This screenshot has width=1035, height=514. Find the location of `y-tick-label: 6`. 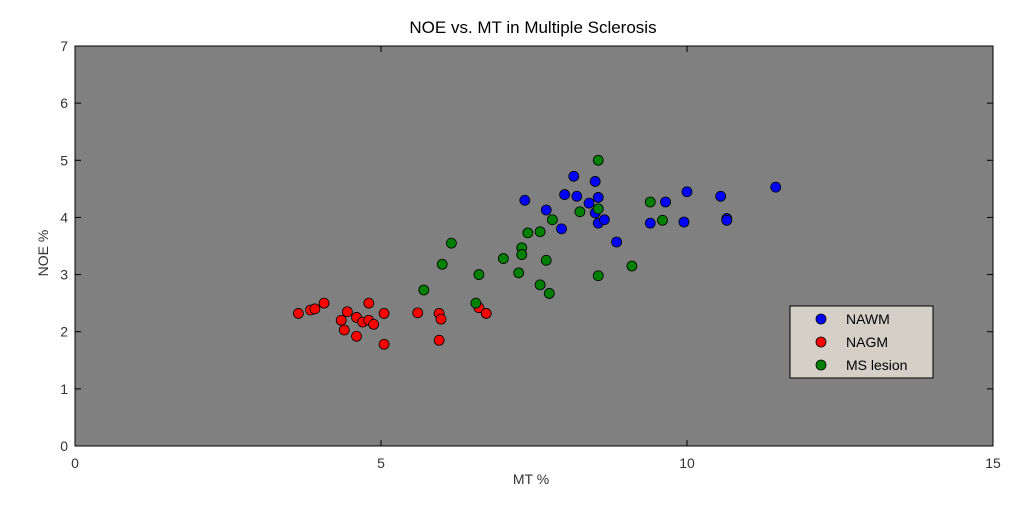

y-tick-label: 6 is located at coordinates (64, 103).